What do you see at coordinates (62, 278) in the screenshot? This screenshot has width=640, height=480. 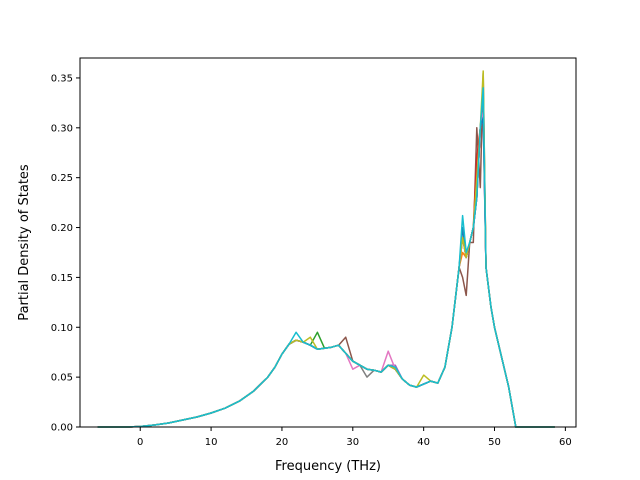 I see `y-tick-label: 0.15` at bounding box center [62, 278].